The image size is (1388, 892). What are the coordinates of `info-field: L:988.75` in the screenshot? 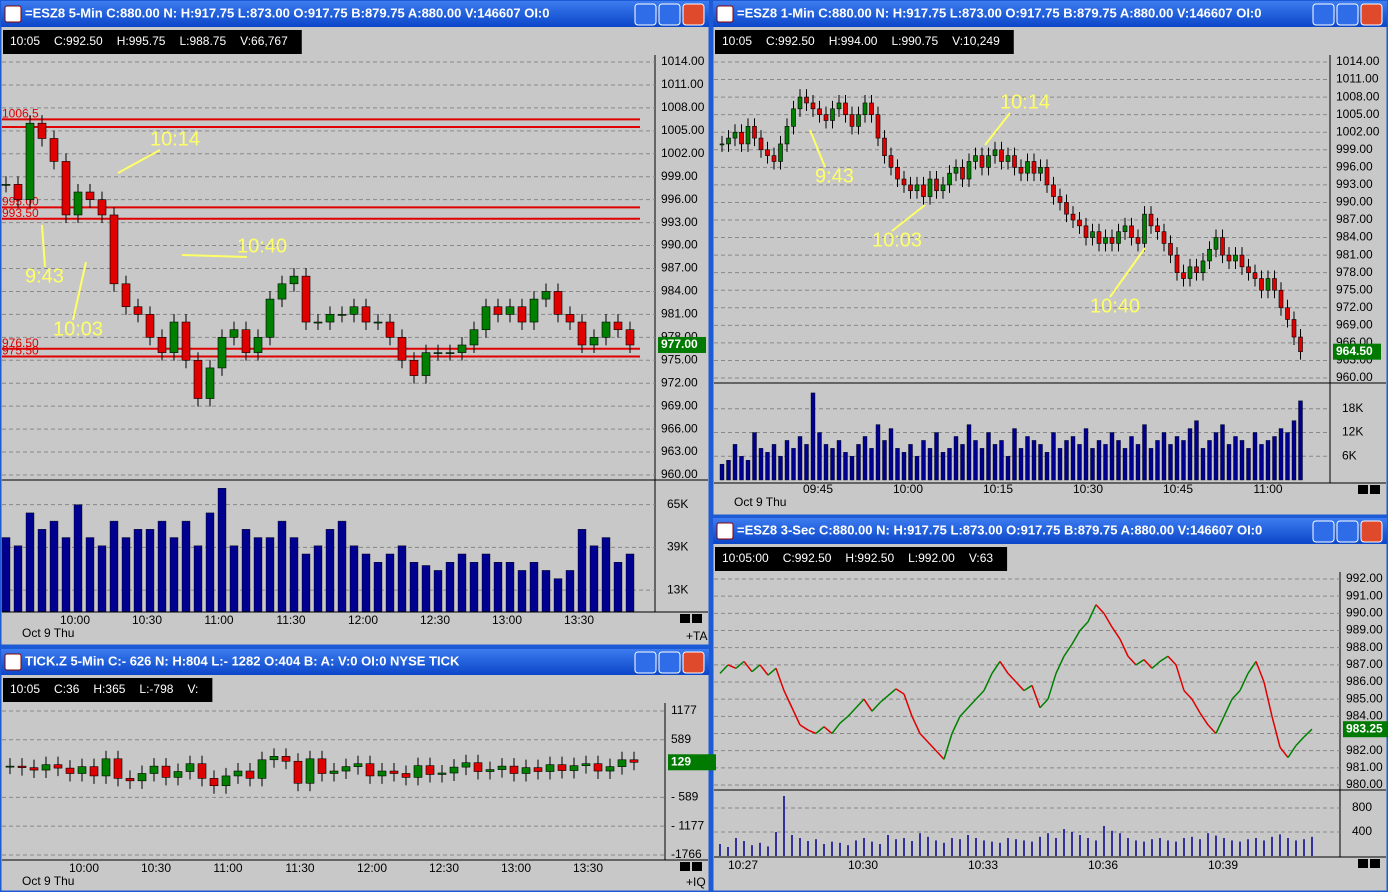 It's located at (202, 41).